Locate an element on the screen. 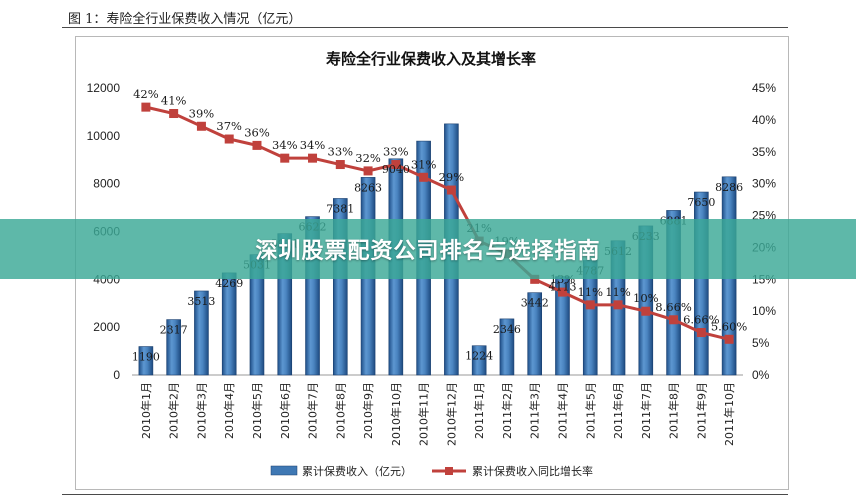 The height and width of the screenshot is (500, 856). bar-value-label: 7650 is located at coordinates (701, 202).